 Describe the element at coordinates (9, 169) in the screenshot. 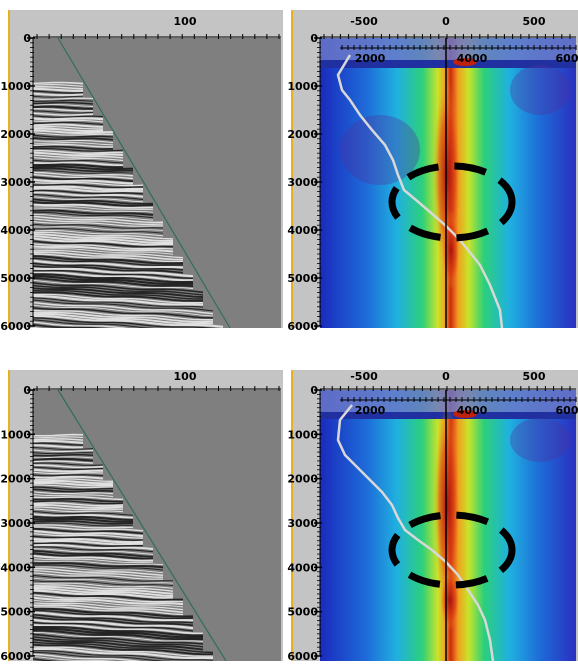

I see `top-left-yellow-edge` at that location.